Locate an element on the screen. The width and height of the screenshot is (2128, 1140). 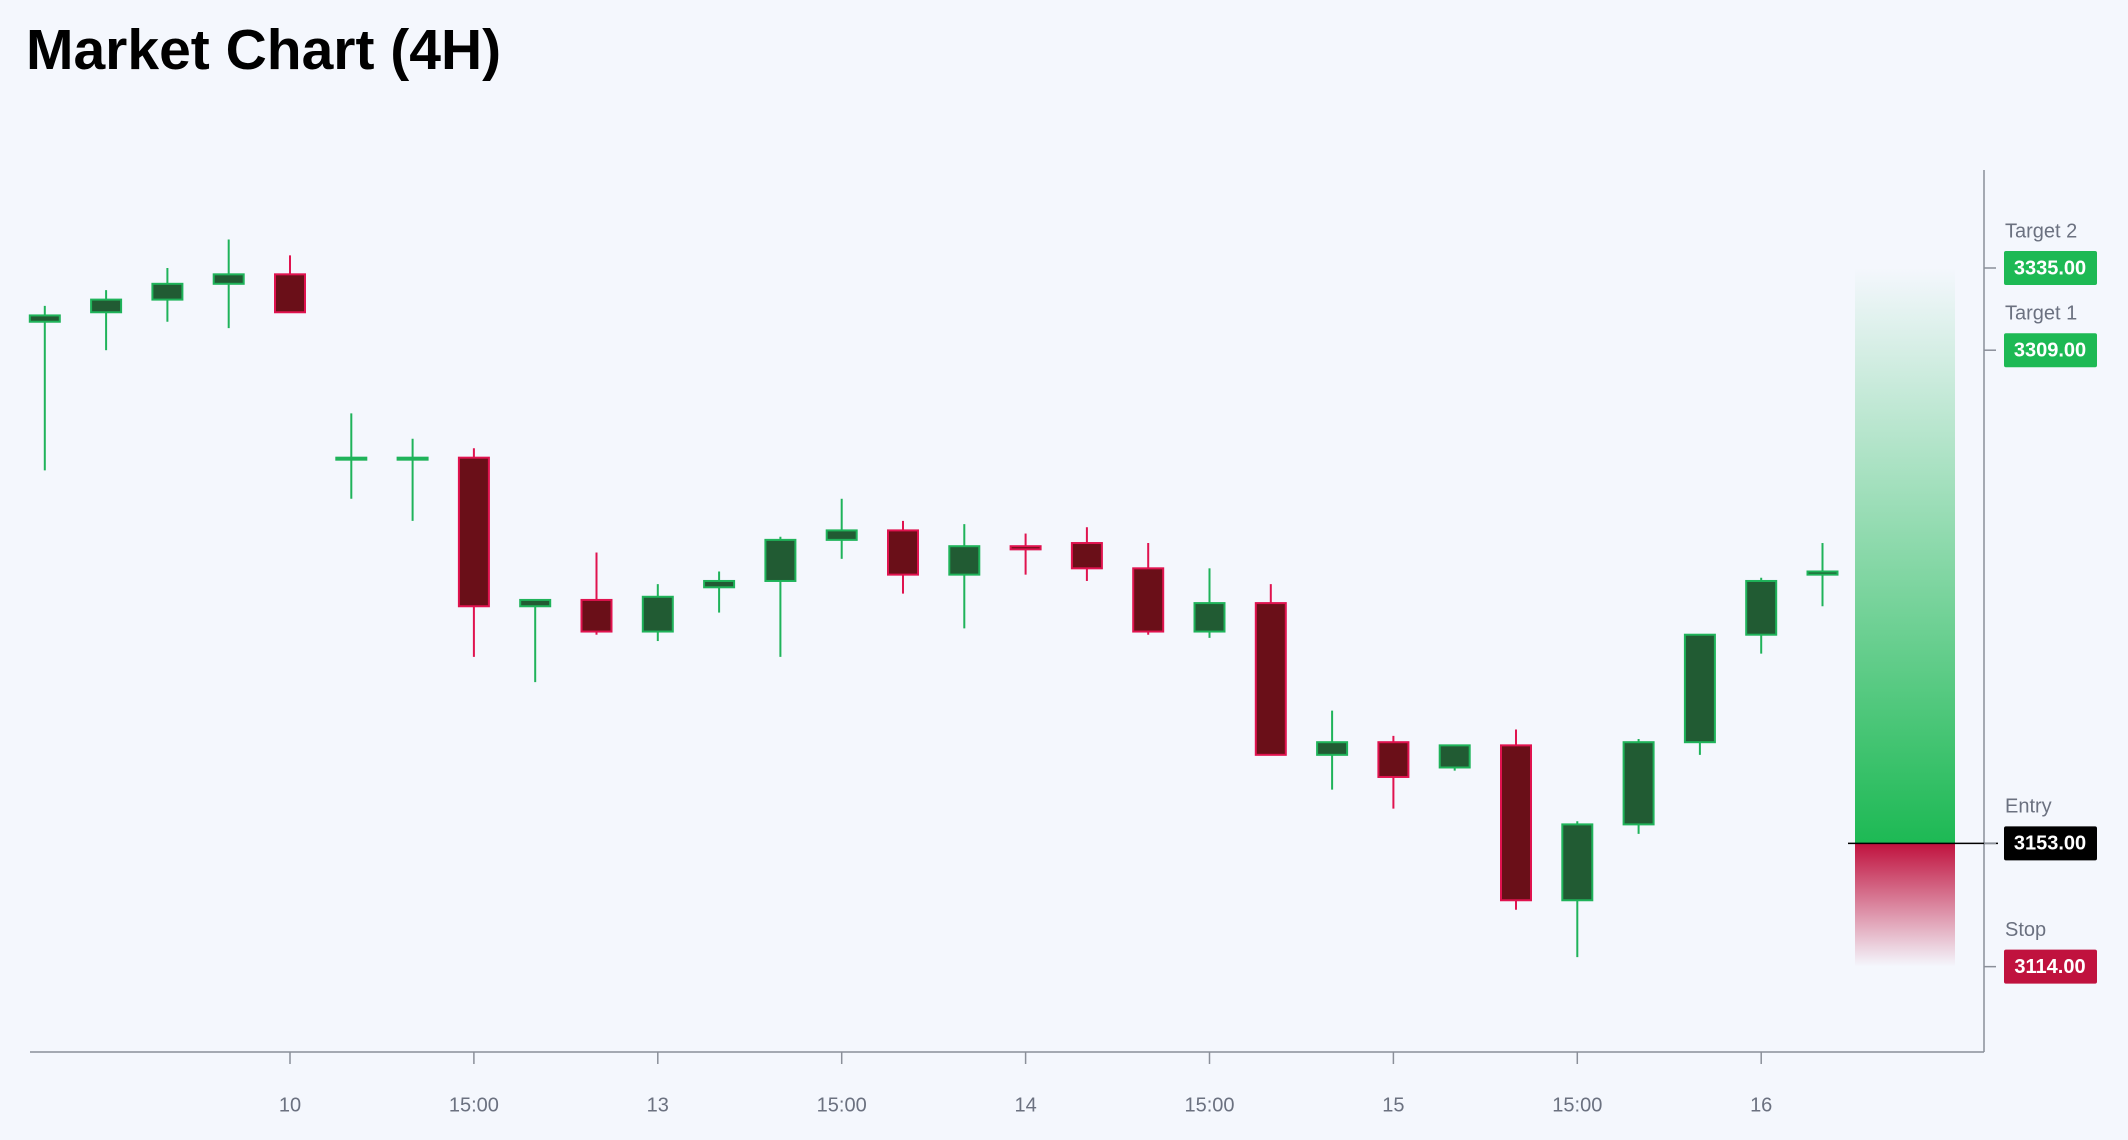
level-value-label: 3114.00 is located at coordinates (2049, 967).